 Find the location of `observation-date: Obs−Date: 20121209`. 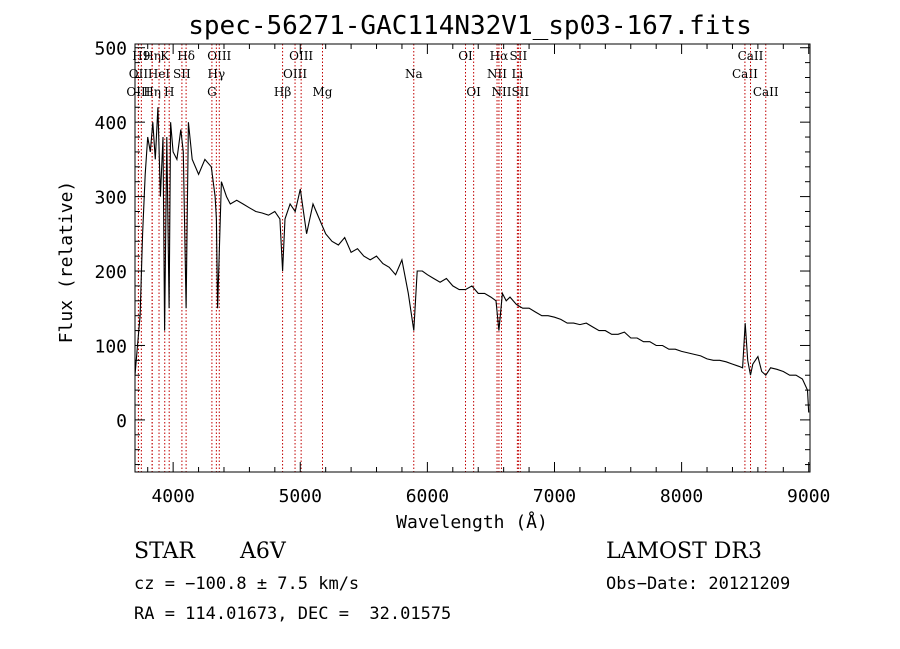

observation-date: Obs−Date: 20121209 is located at coordinates (698, 584).